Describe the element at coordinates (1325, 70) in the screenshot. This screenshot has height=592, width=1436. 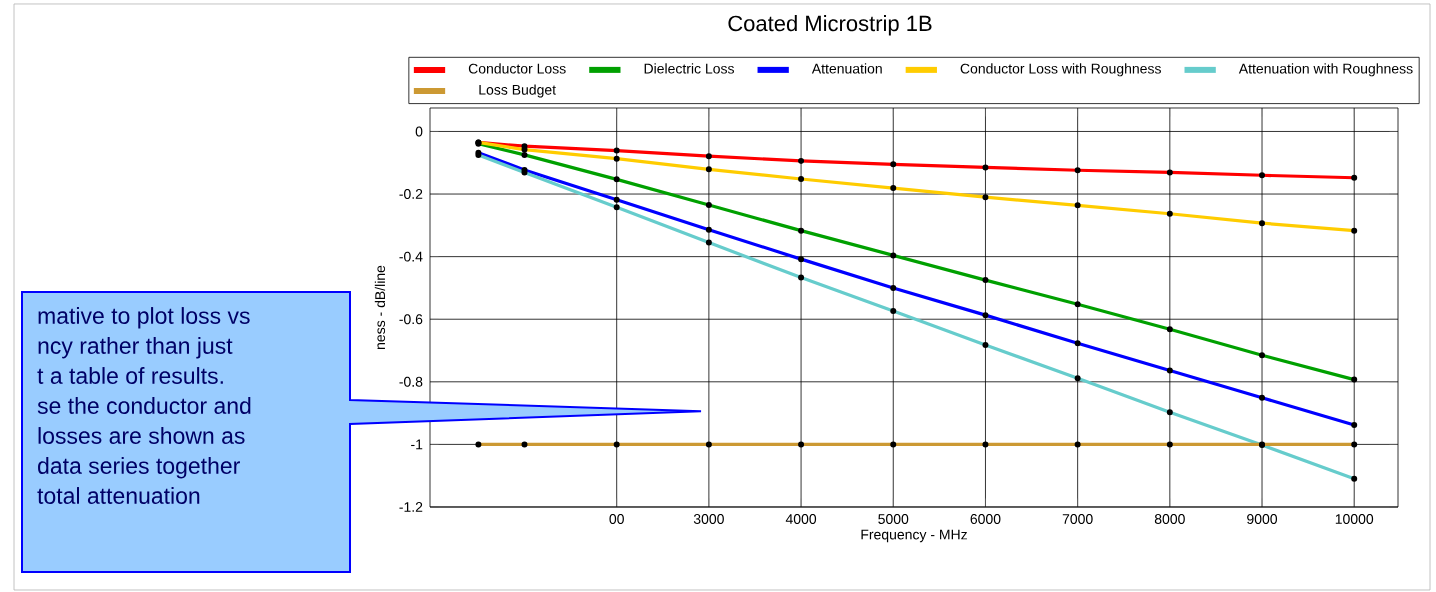
I see `legend-label: Attenuation with Roughness` at that location.